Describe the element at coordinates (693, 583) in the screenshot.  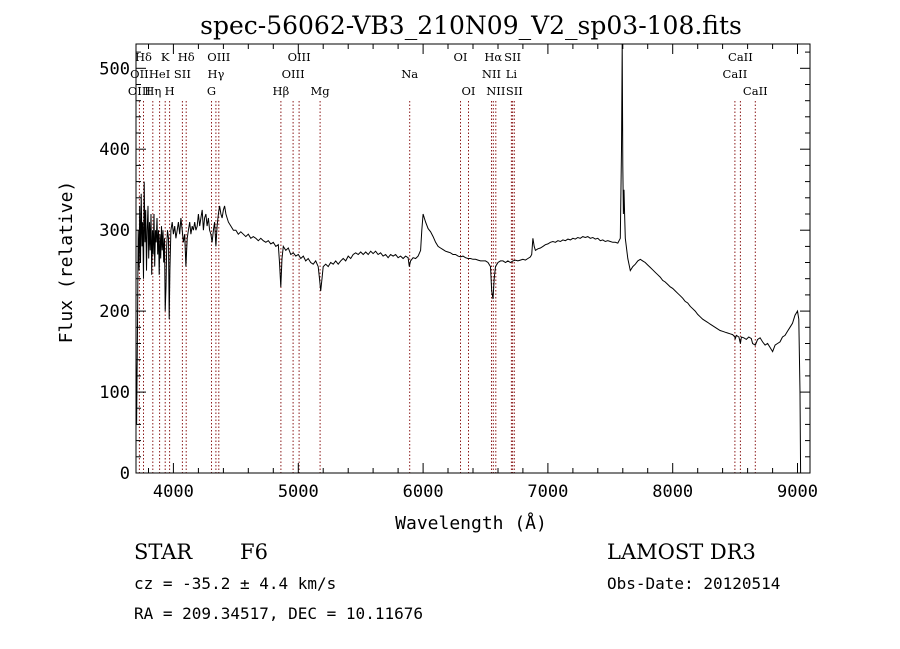
I see `obs-date: Obs-Date: 20120514` at that location.